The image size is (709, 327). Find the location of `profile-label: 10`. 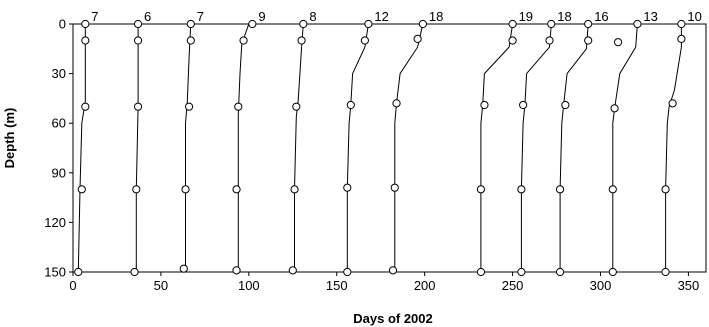

profile-label: 10 is located at coordinates (694, 16).